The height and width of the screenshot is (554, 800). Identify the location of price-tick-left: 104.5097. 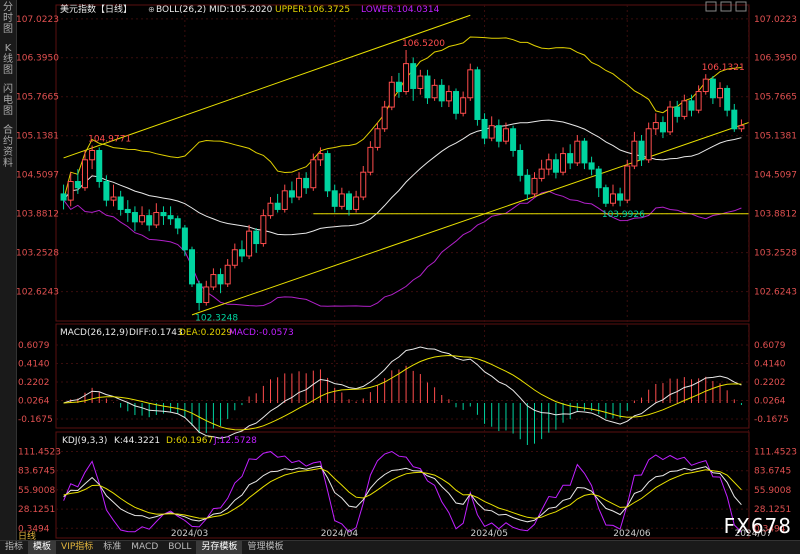
(37, 176).